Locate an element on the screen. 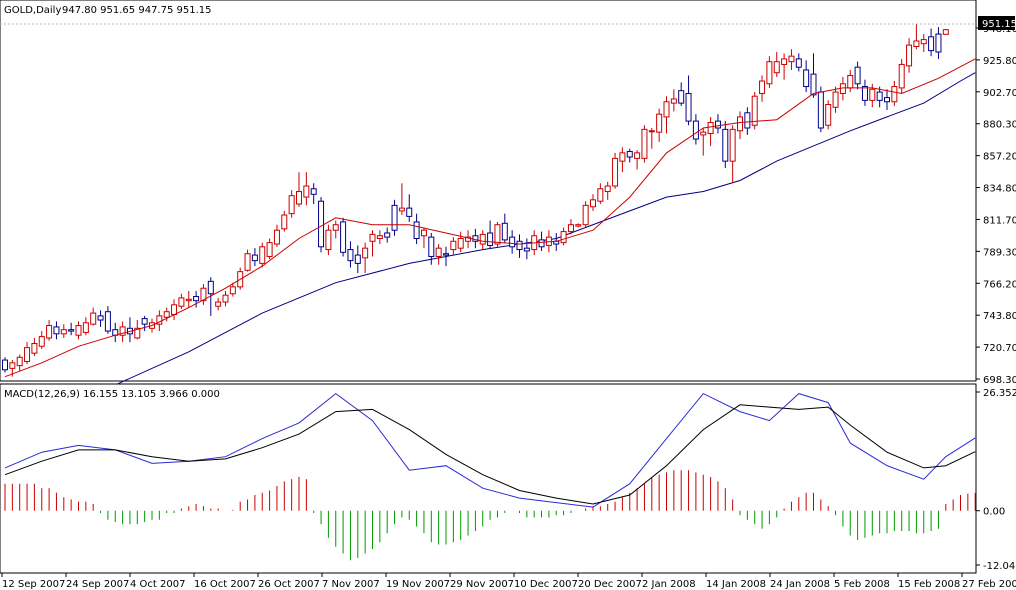 This screenshot has height=590, width=1016. macd-label: MACD(12,26,9) 16.155 13.105 3.966 0.000 is located at coordinates (112, 394).